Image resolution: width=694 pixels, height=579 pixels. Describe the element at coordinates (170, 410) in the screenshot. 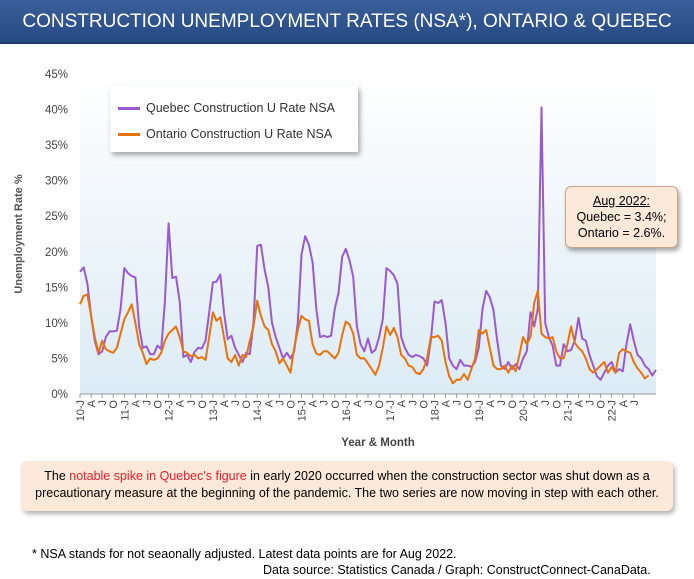

I see `x-tick-label: 12-J` at that location.